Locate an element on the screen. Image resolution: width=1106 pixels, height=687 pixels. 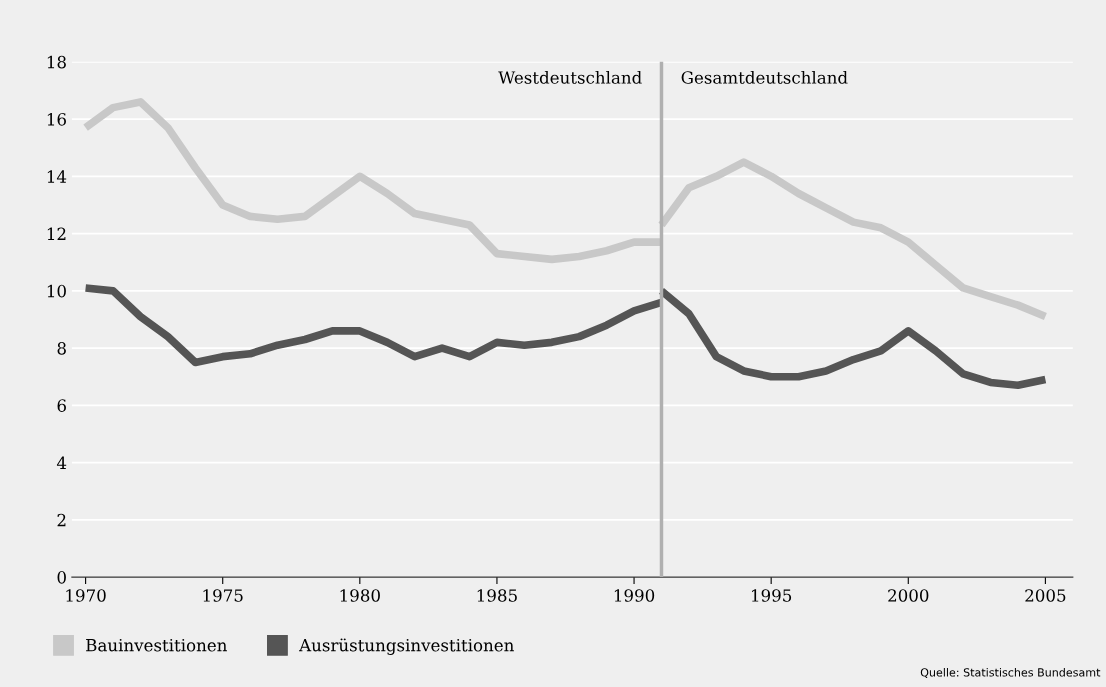
y-tick-label: 0 is located at coordinates (61, 577).